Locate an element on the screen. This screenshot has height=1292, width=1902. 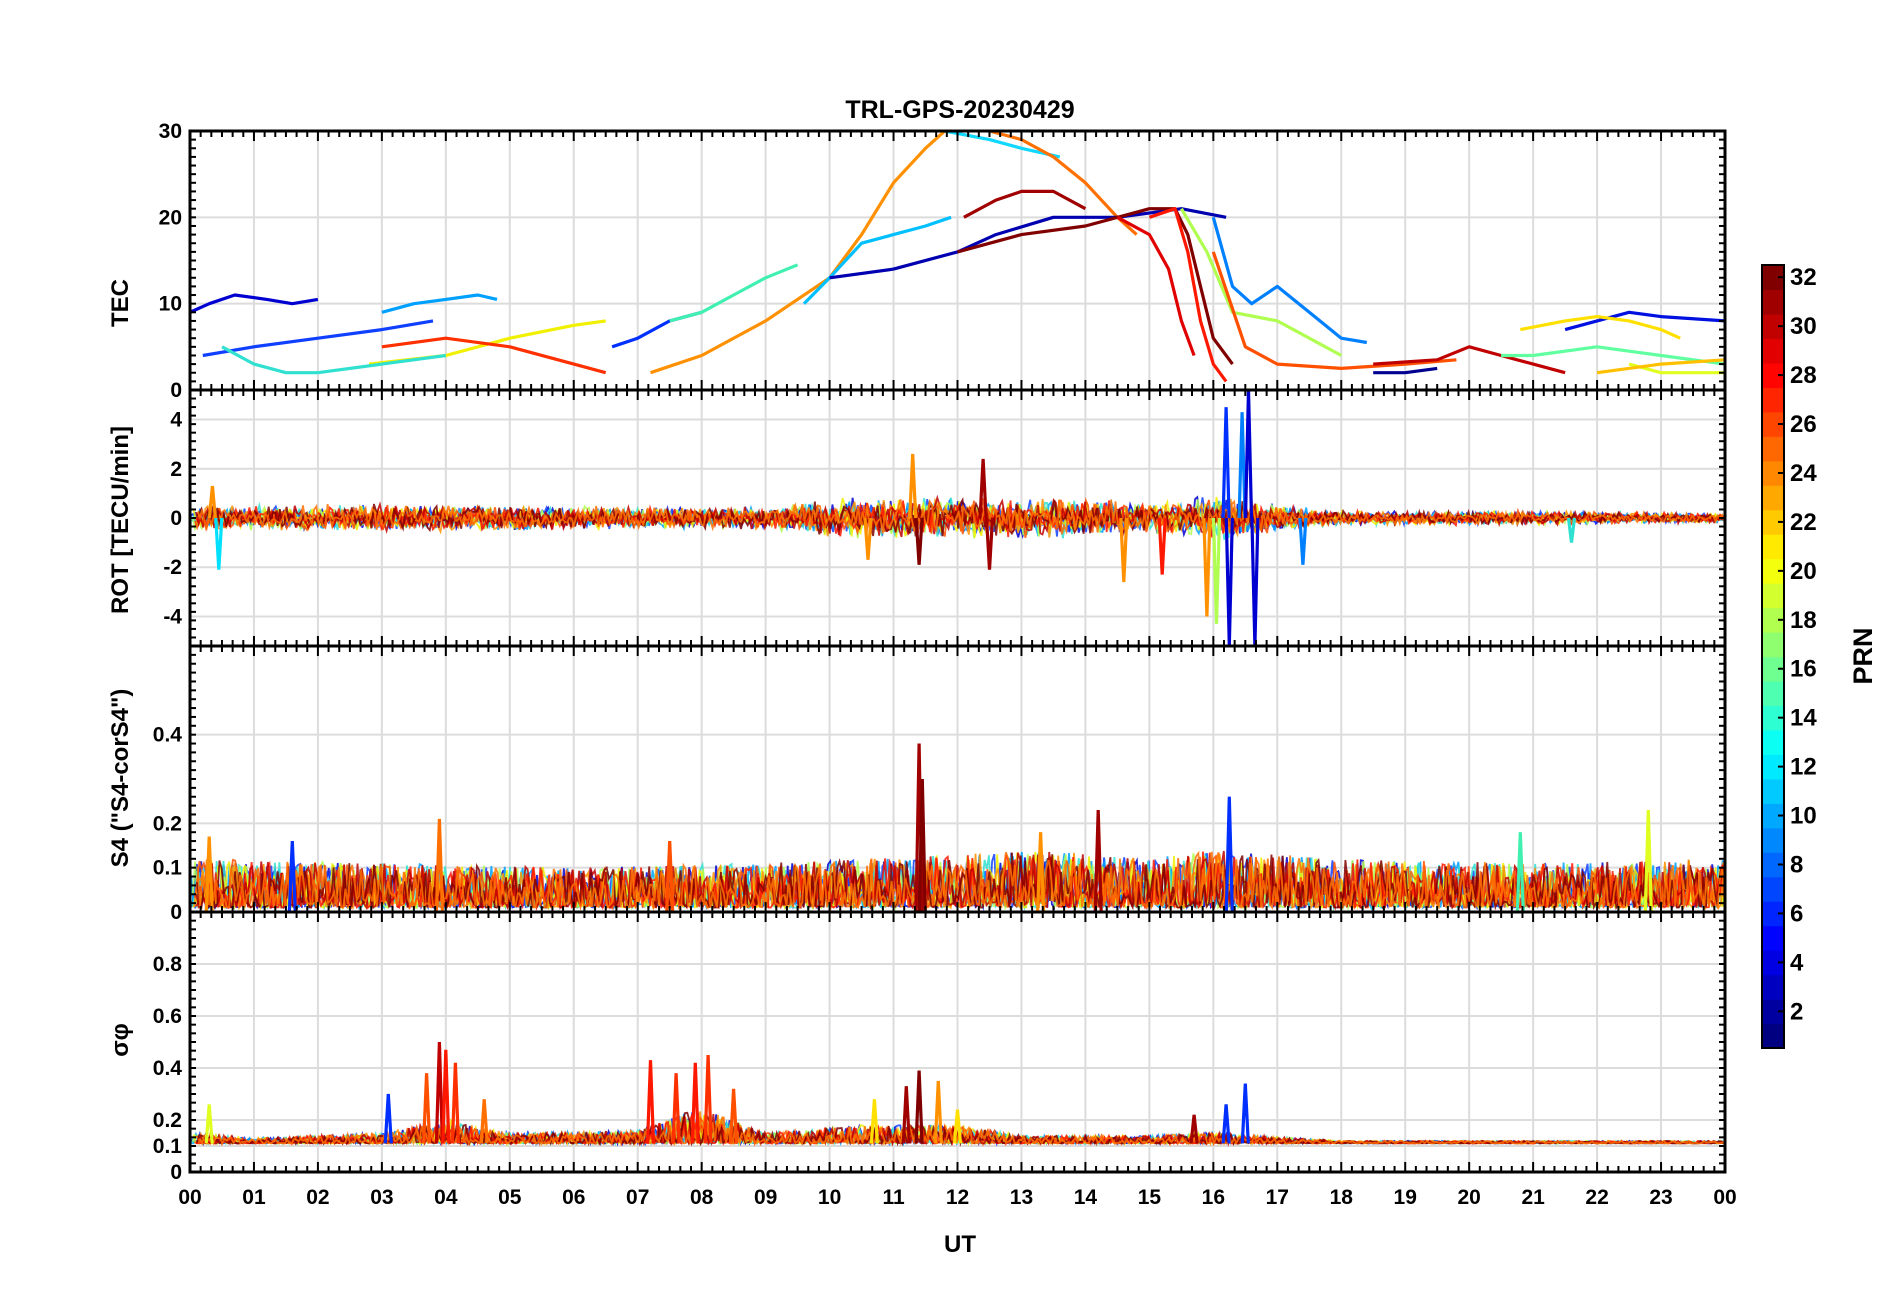
y-tick-label: -4 is located at coordinates (172, 616).